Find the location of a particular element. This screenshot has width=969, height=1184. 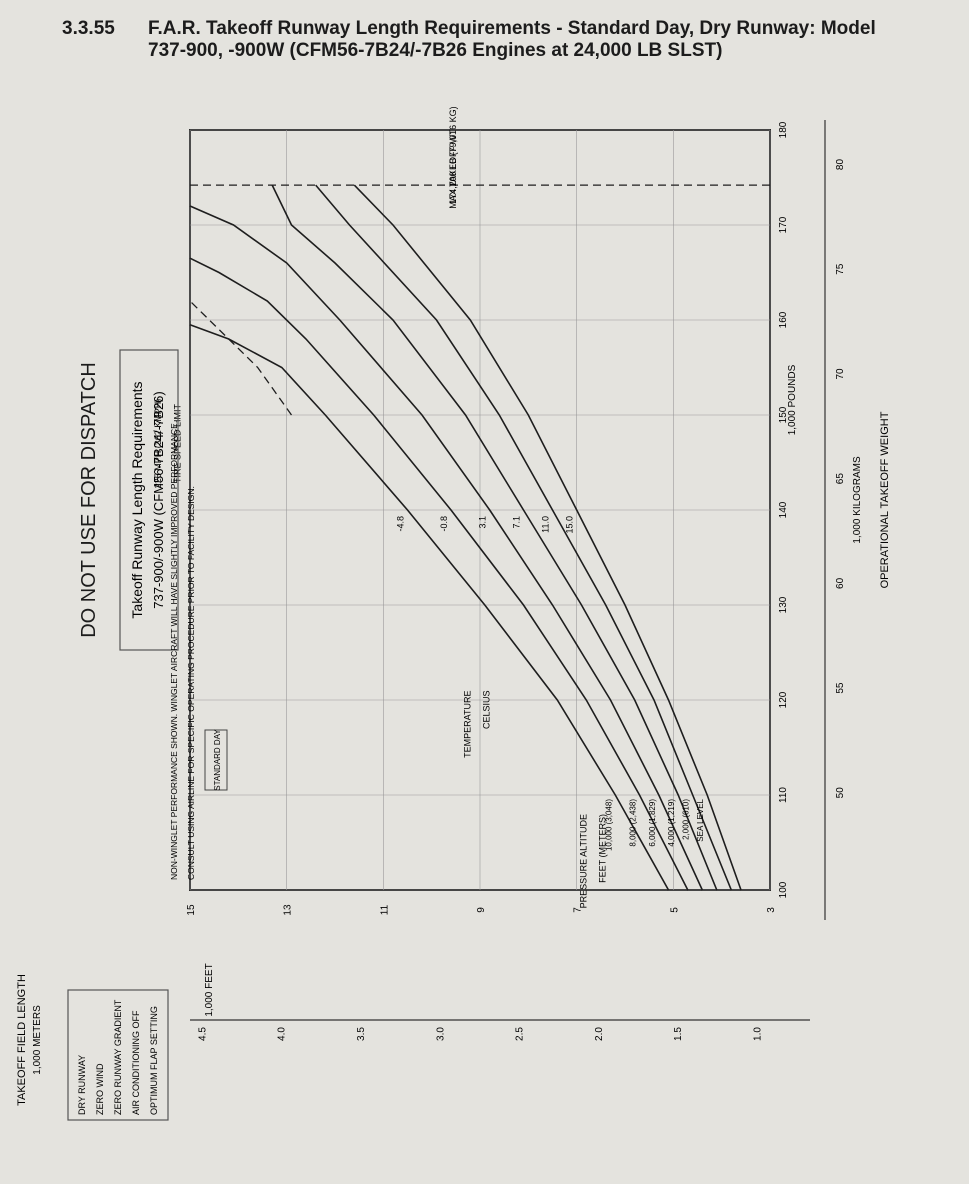

x-tick-label: 130 is located at coordinates (783, 604).